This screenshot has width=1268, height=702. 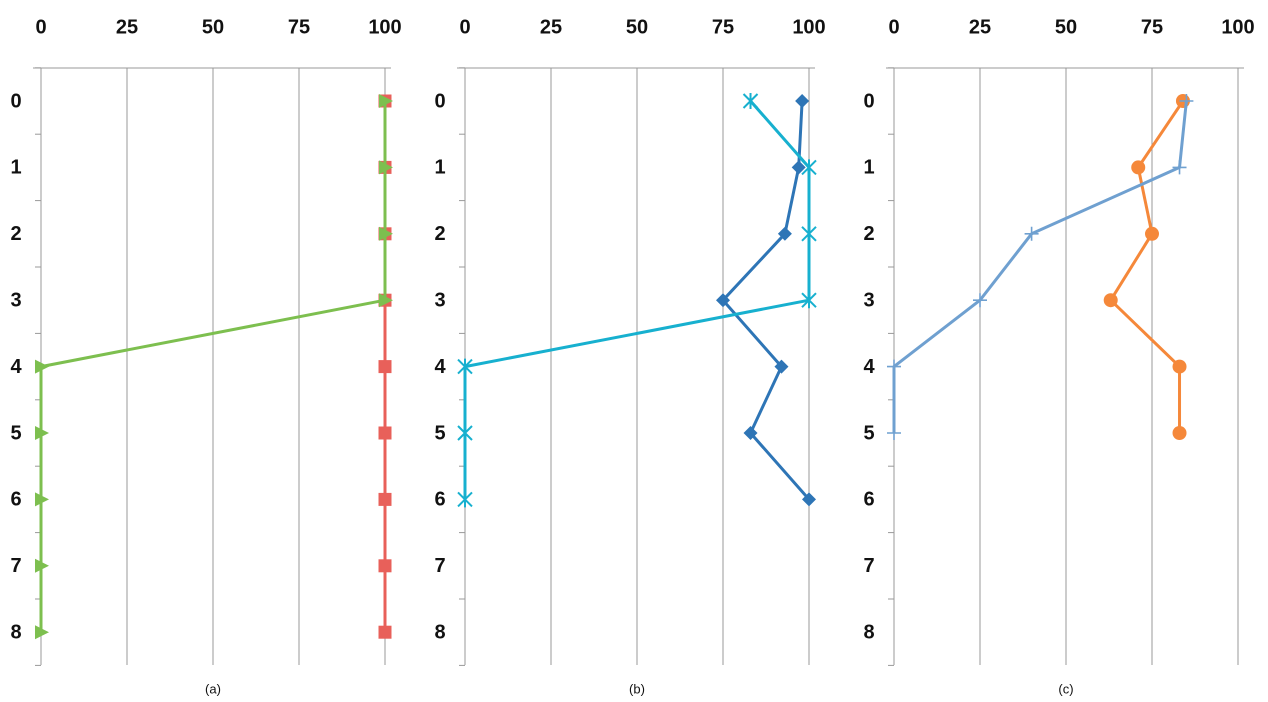 I want to click on subtitle: (a), so click(x=213, y=688).